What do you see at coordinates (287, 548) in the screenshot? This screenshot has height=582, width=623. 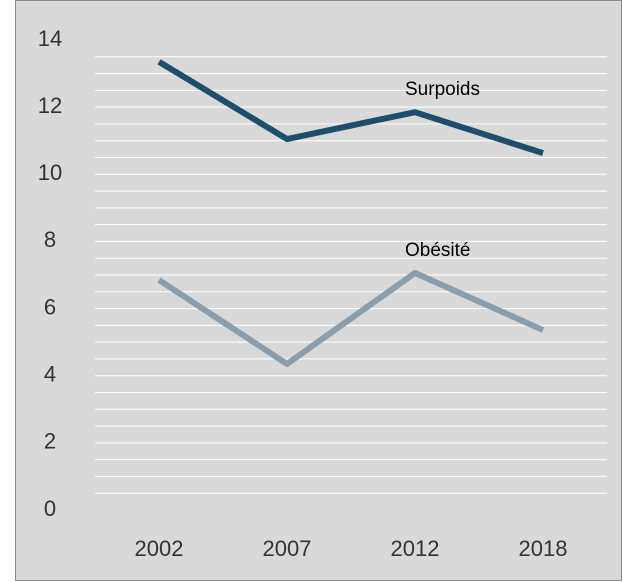 I see `x-tick-label: 2007` at bounding box center [287, 548].